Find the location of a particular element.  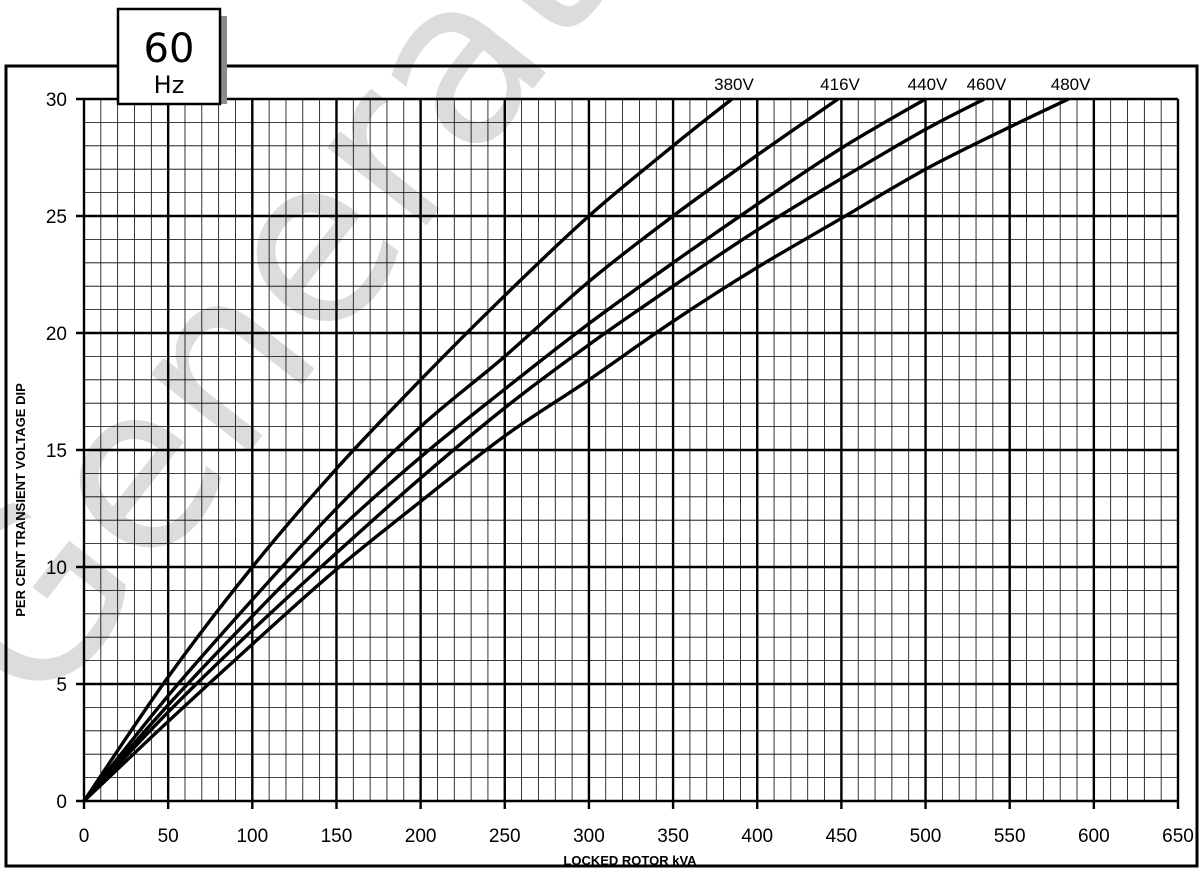

series-label-380V: 380V is located at coordinates (734, 84).